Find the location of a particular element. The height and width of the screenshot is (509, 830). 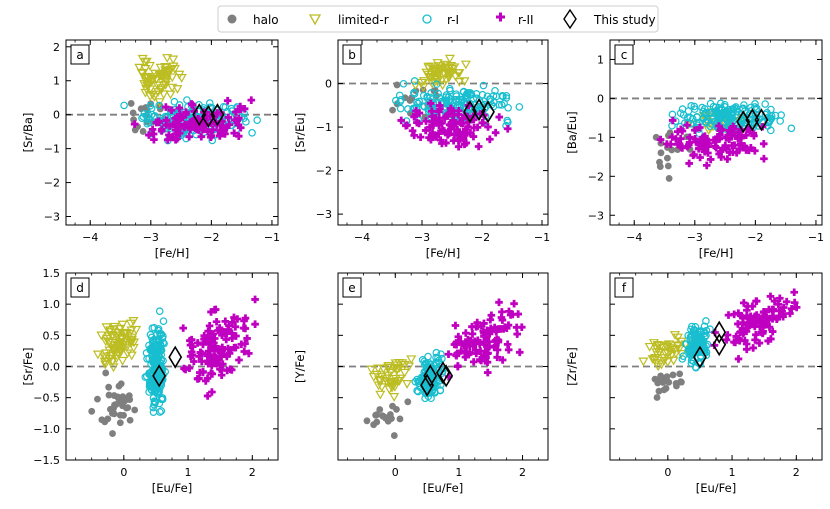

panel-e: 0 1 2 [Eu/Fe] [Y/Fe] e is located at coordinates (421, 383).